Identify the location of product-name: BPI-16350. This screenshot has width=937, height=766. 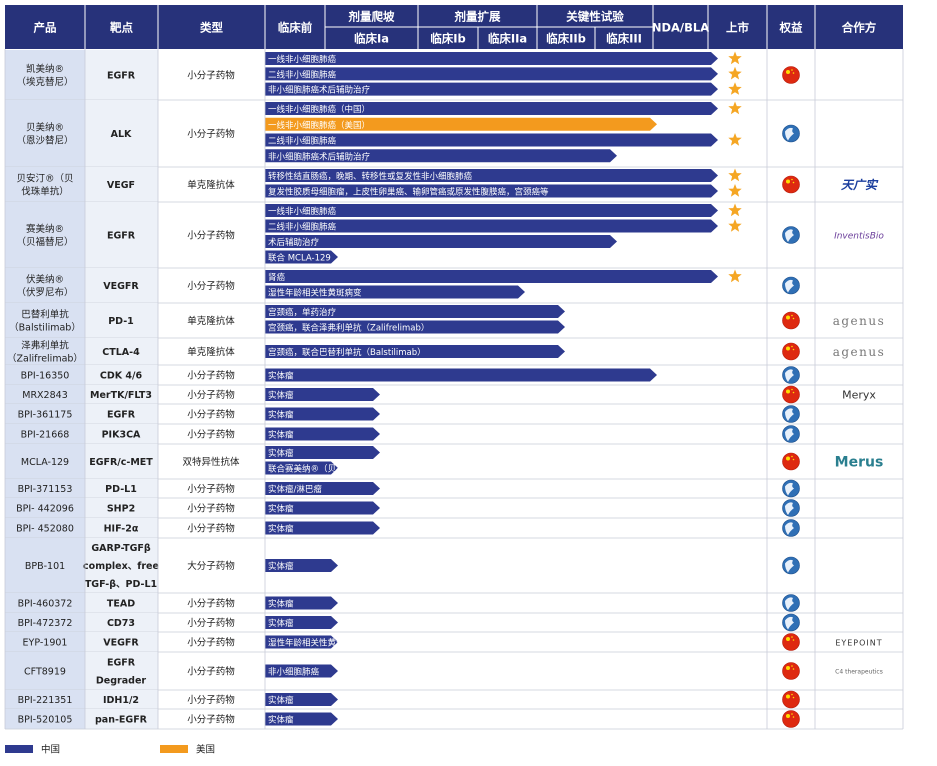
(45, 376).